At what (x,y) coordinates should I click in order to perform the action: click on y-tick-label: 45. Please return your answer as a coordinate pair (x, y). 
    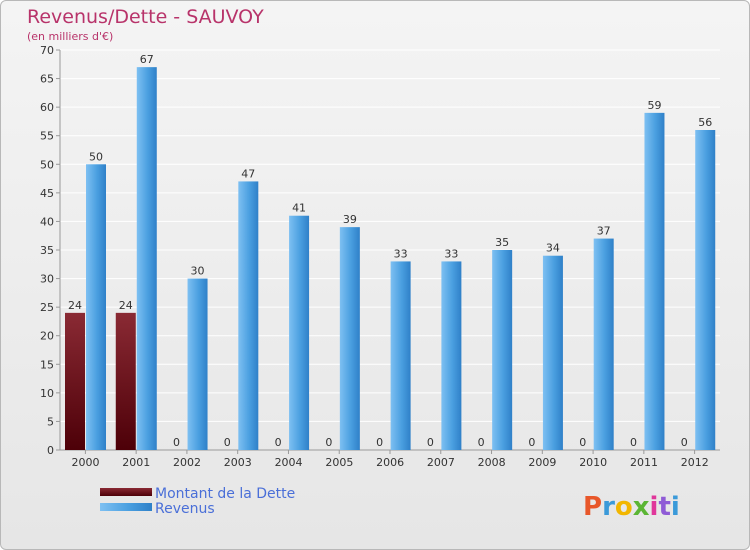
    Looking at the image, I should click on (47, 193).